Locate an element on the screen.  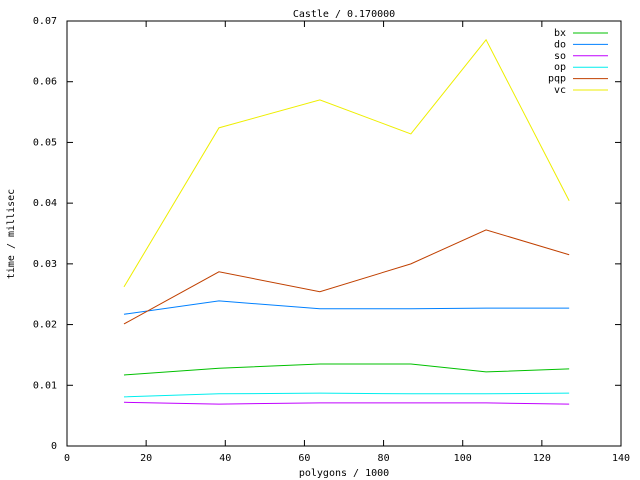
legend-label: vc is located at coordinates (560, 90).